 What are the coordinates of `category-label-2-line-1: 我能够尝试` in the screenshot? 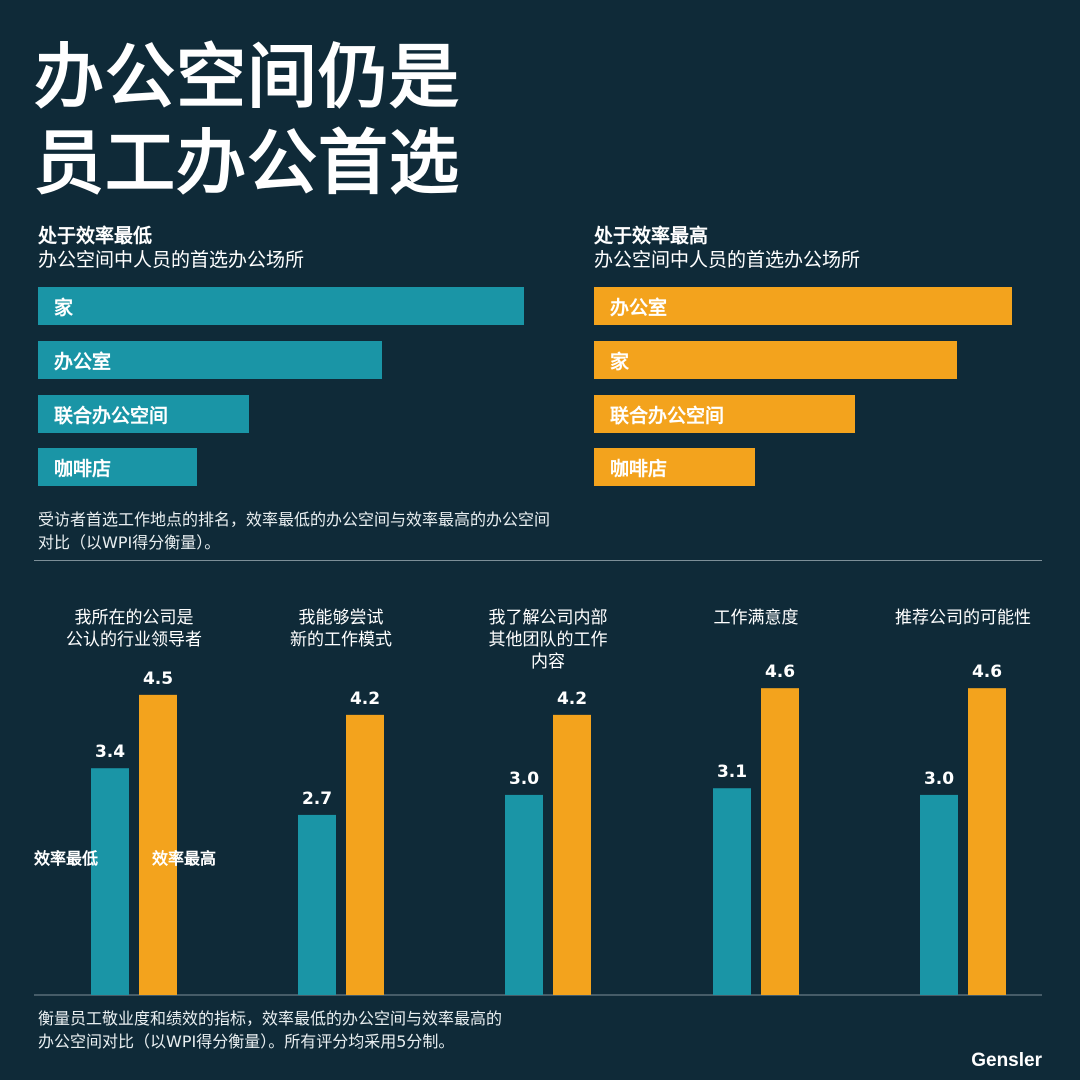 It's located at (341, 618).